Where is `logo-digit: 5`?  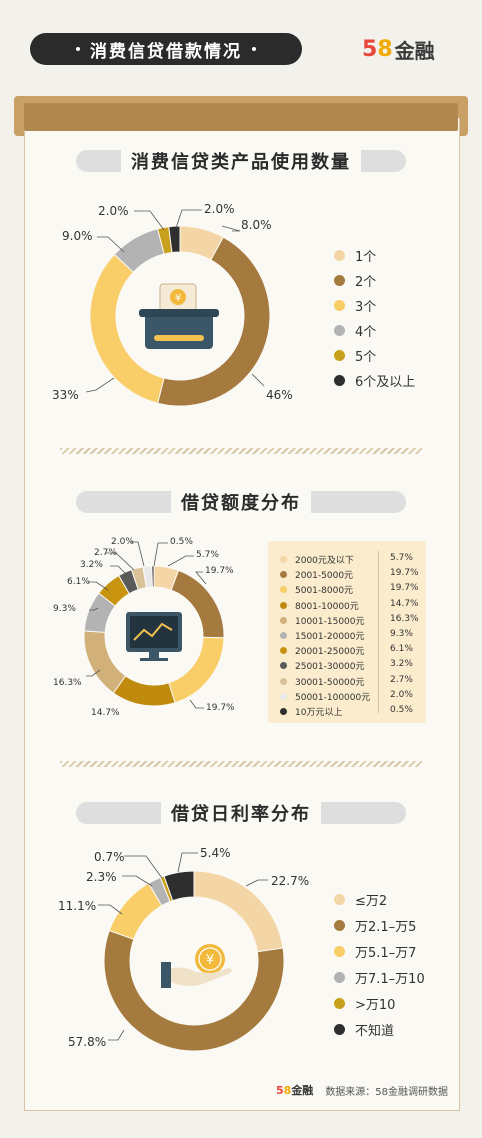 logo-digit: 5 is located at coordinates (370, 49).